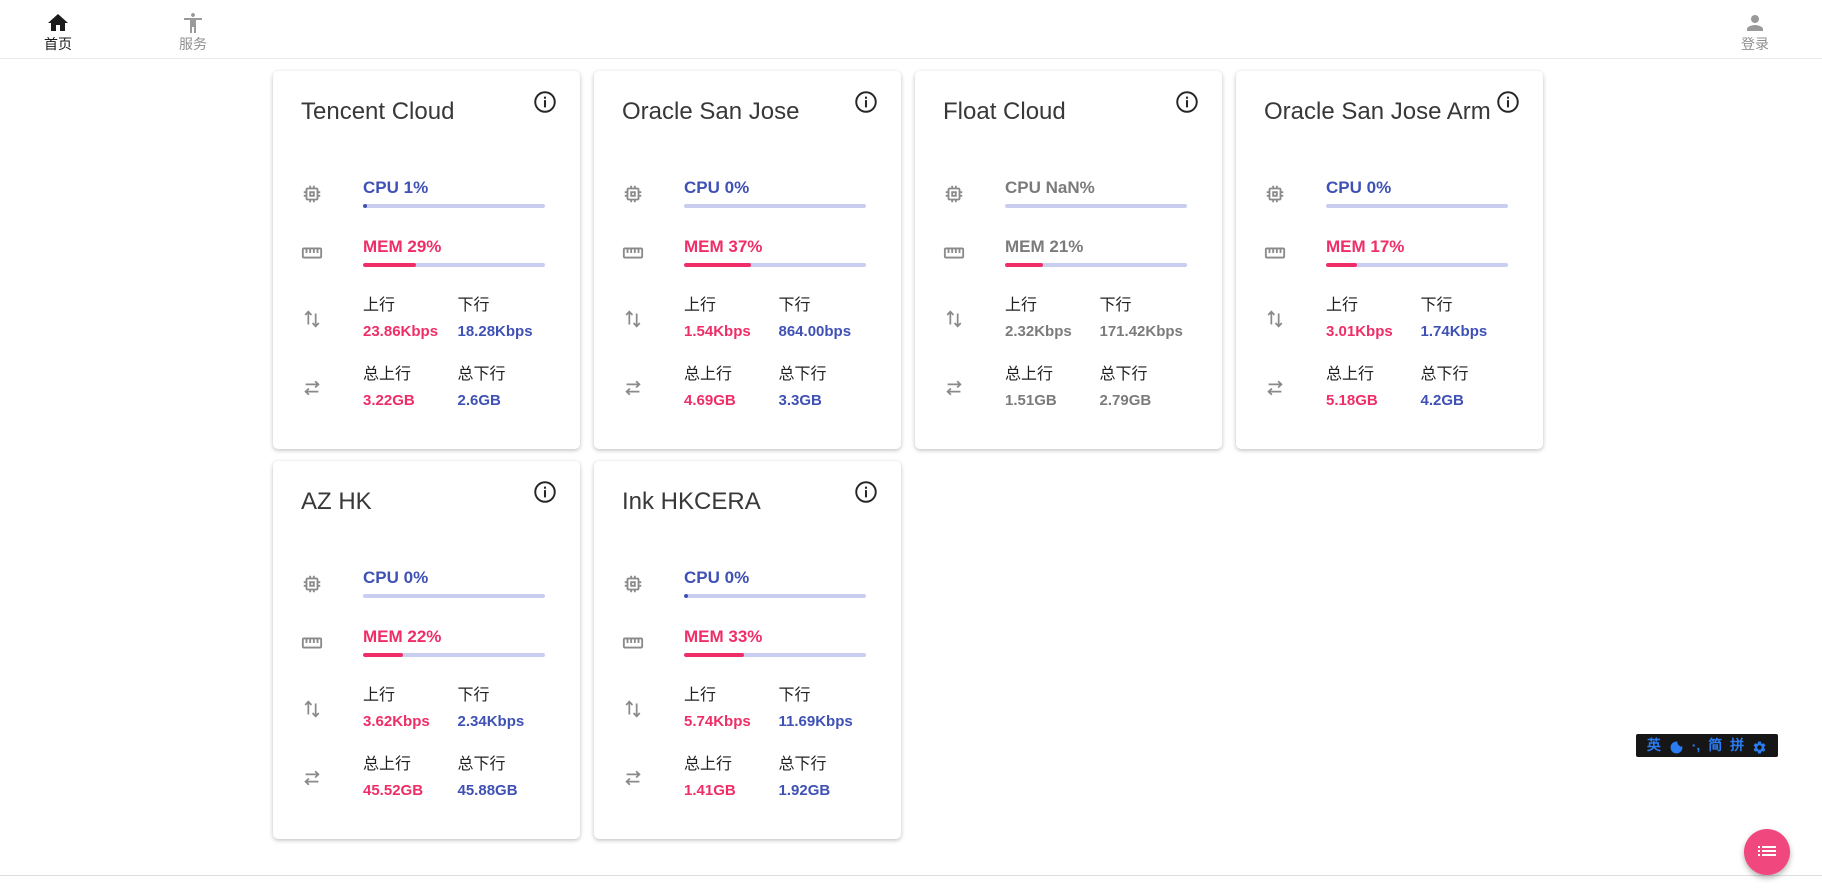  What do you see at coordinates (1068, 387) in the screenshot?
I see `total-traffic-row: 总上行 1.51GB 总下行 2.79GB` at bounding box center [1068, 387].